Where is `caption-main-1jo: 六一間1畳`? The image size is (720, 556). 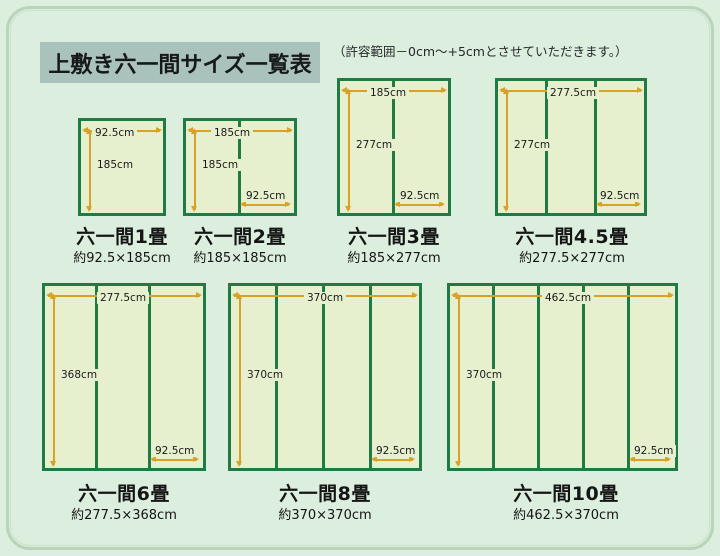 caption-main-1jo: 六一間1畳 is located at coordinates (122, 237).